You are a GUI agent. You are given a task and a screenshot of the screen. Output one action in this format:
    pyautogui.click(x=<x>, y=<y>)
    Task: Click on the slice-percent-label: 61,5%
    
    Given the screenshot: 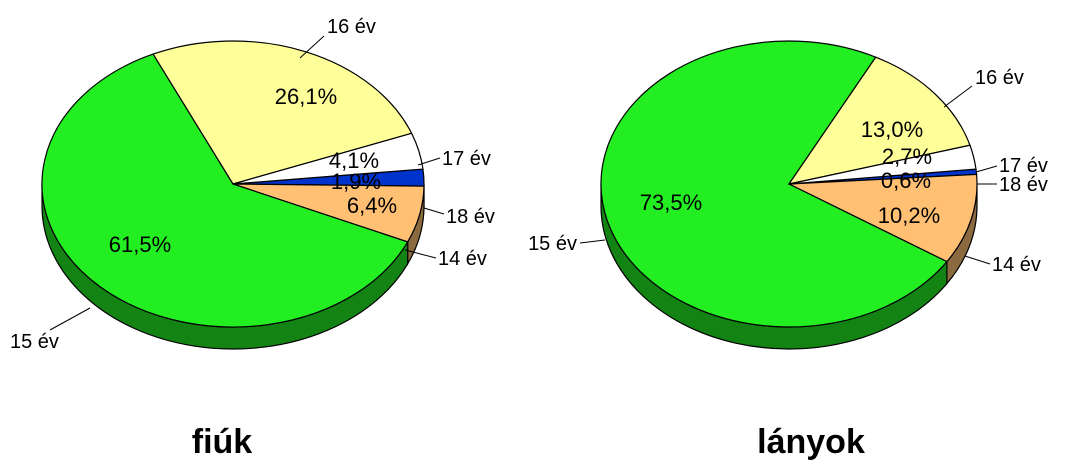 What is the action you would take?
    pyautogui.click(x=140, y=244)
    